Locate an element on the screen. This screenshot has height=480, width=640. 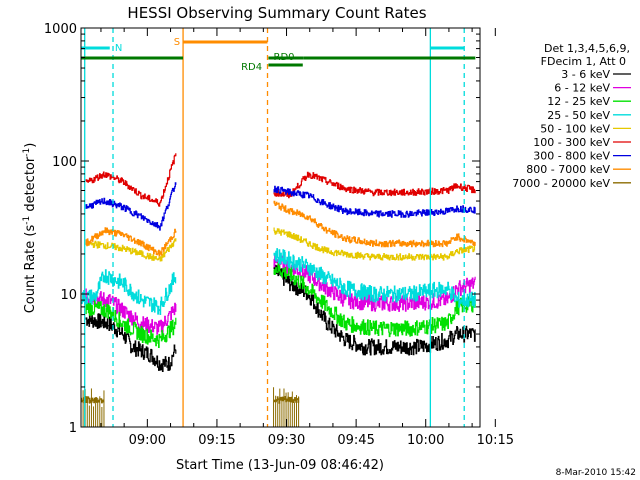
legend-label: 100 - 300 keV is located at coordinates (571, 142).